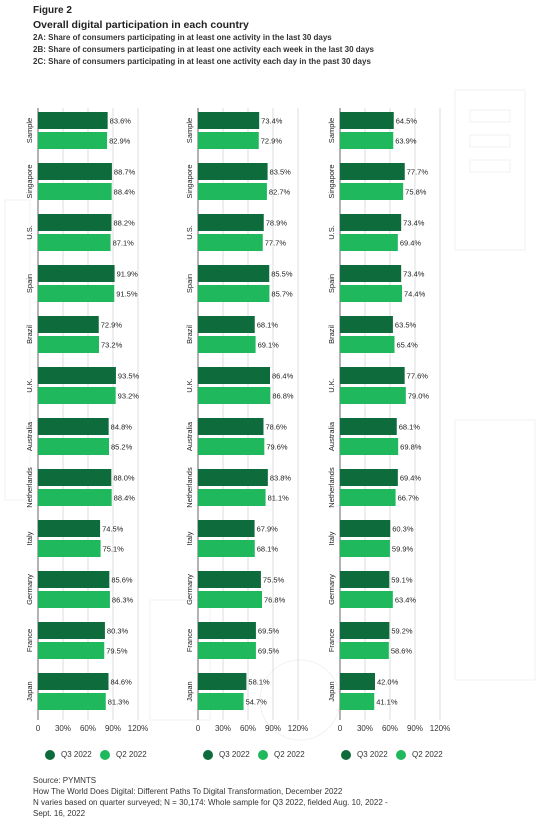  What do you see at coordinates (402, 631) in the screenshot?
I see `data-label: 59.2%` at bounding box center [402, 631].